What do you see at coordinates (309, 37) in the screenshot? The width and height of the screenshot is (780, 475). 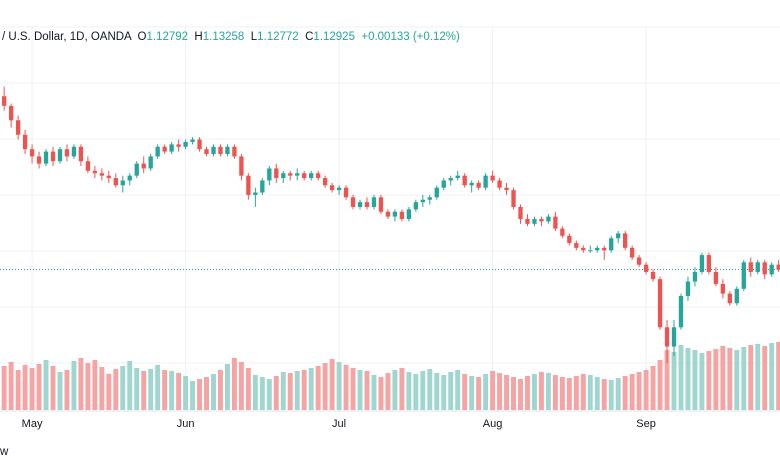 I see `close-label: C` at bounding box center [309, 37].